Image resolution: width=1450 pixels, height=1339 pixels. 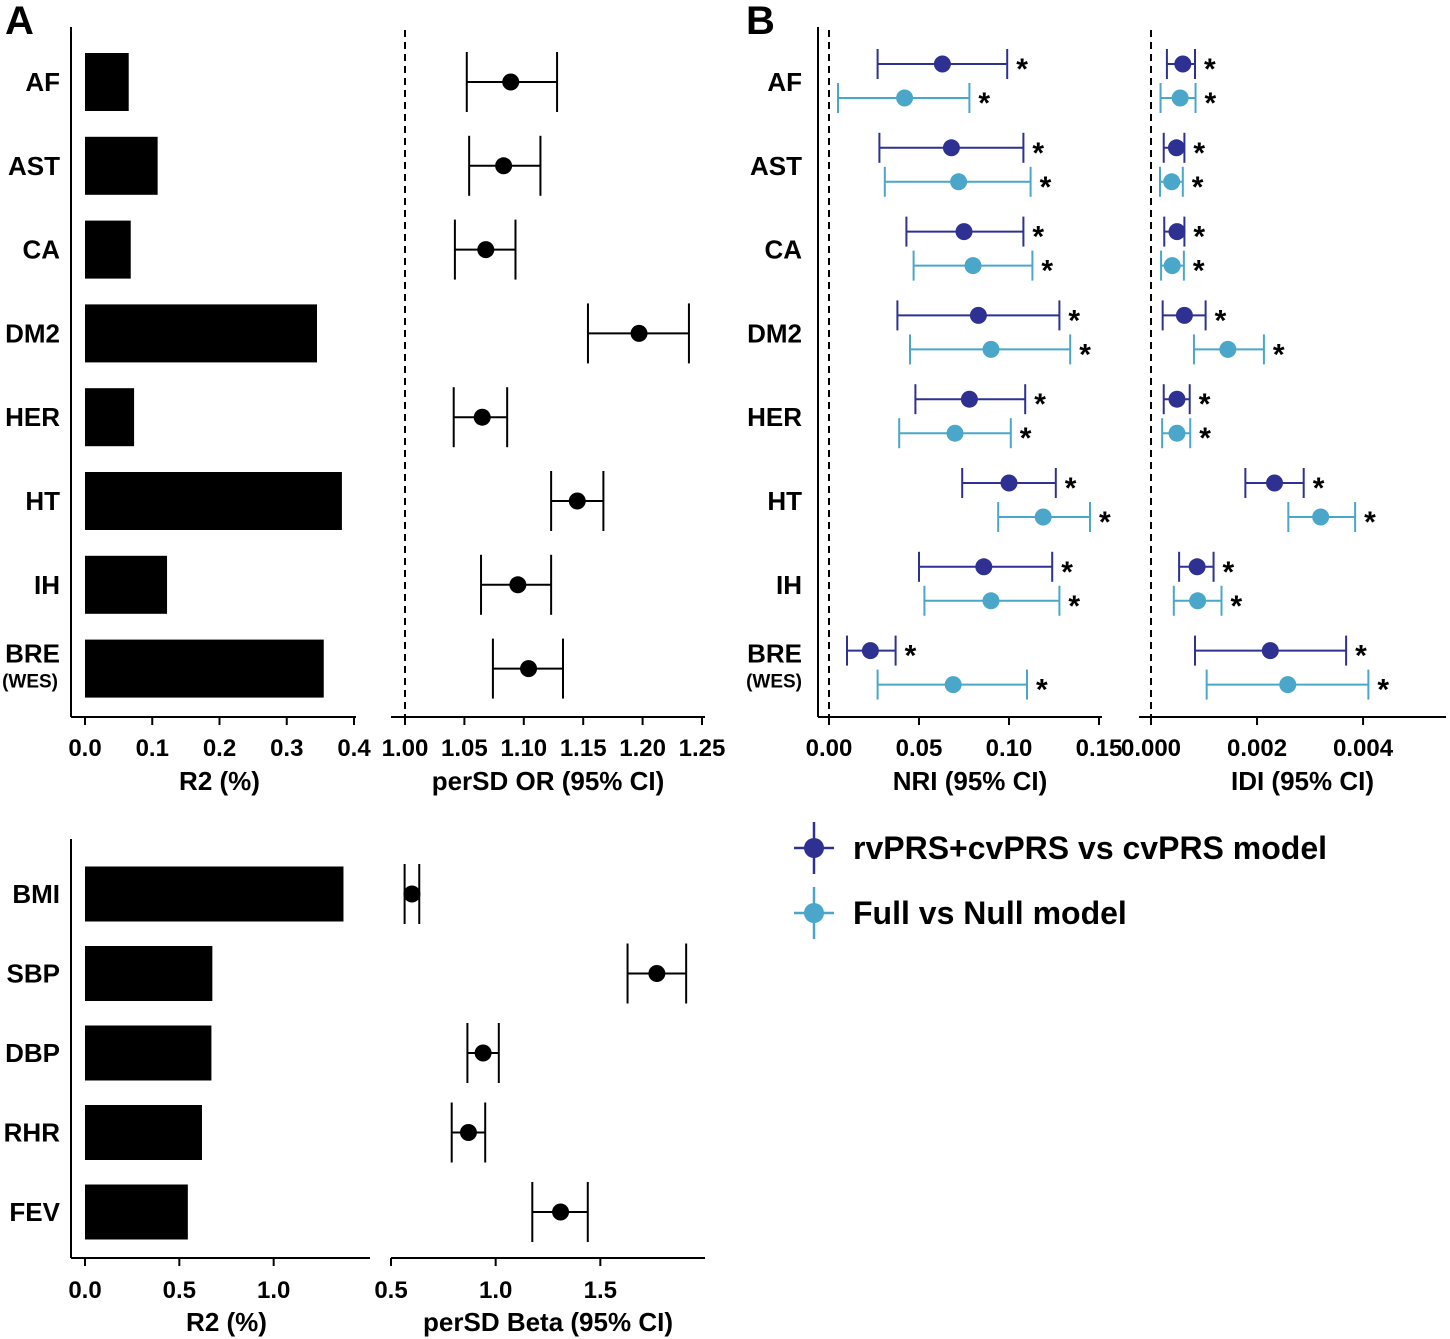 What do you see at coordinates (990, 913) in the screenshot?
I see `legend-label-full-vs-null: Full vs Null model` at bounding box center [990, 913].